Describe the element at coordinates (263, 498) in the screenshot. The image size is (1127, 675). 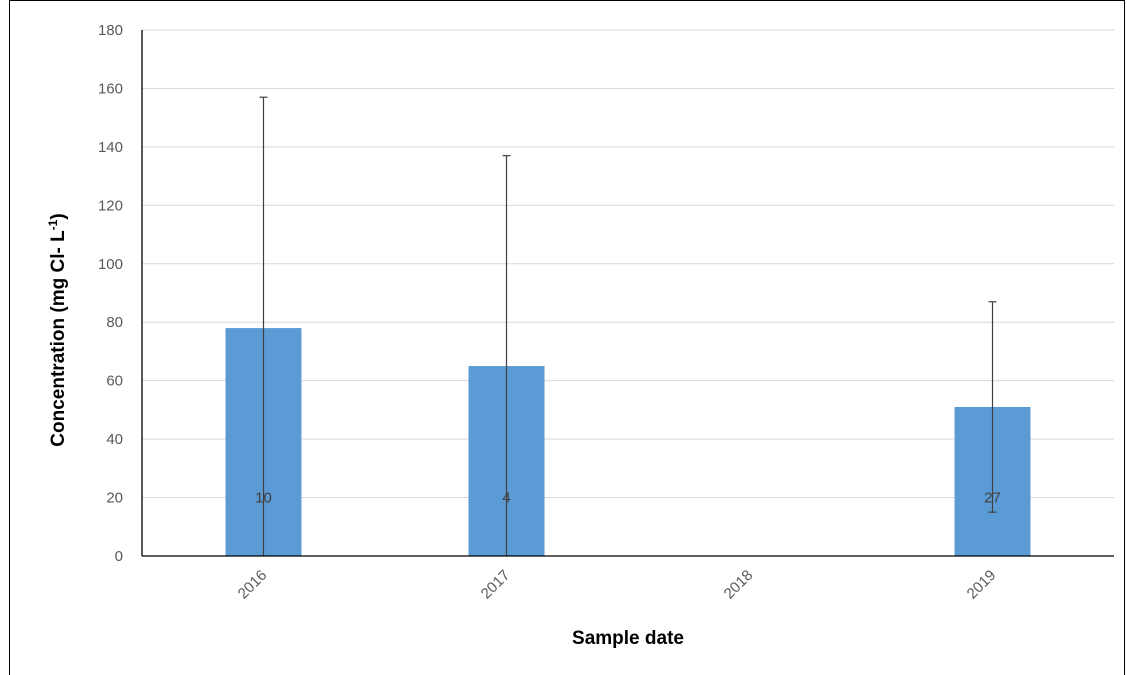
I see `data-label: 10` at that location.